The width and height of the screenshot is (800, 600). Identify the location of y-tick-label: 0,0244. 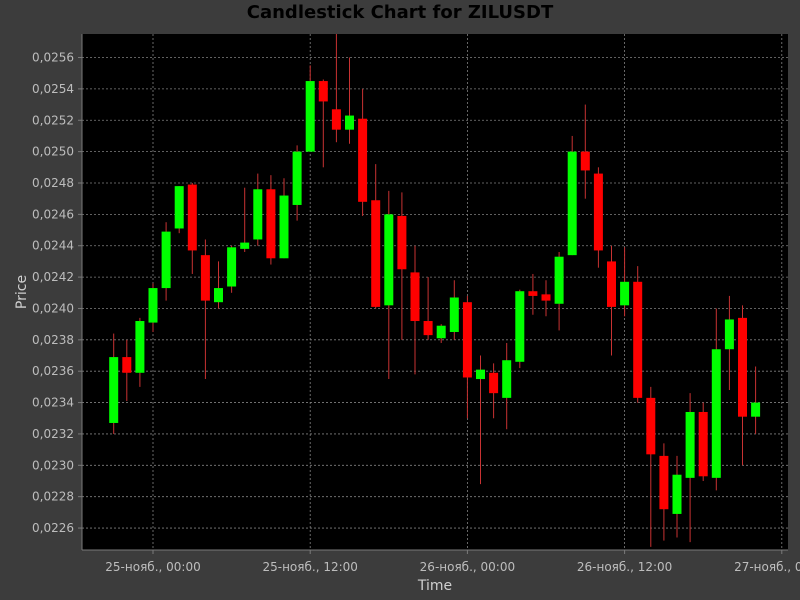
(53, 246).